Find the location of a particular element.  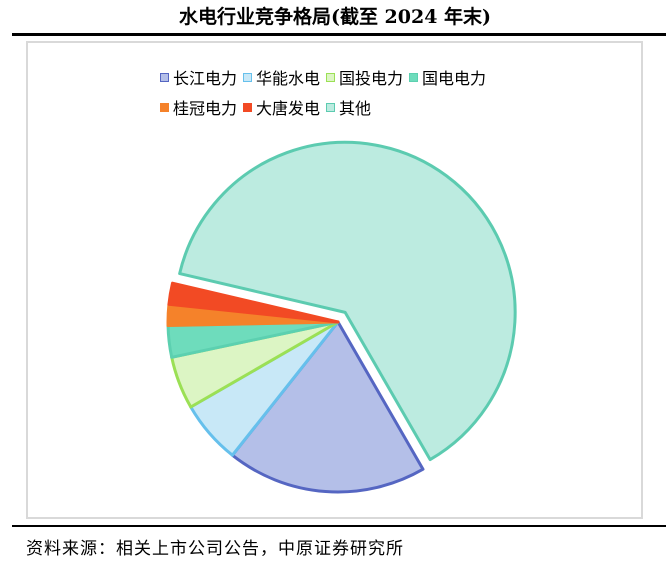

chart-title: 水电行业竞争格局(截至 2024 年末) is located at coordinates (335, 17).